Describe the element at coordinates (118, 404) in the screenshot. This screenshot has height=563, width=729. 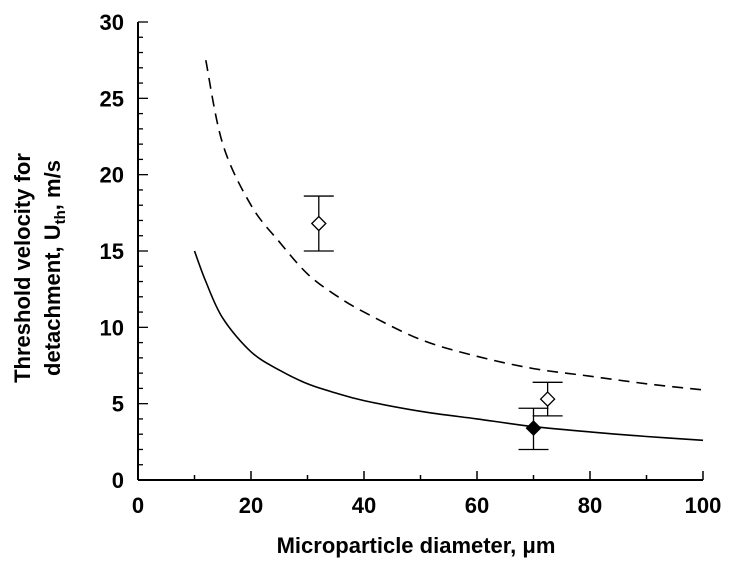
I see `y-tick-label: 5` at that location.